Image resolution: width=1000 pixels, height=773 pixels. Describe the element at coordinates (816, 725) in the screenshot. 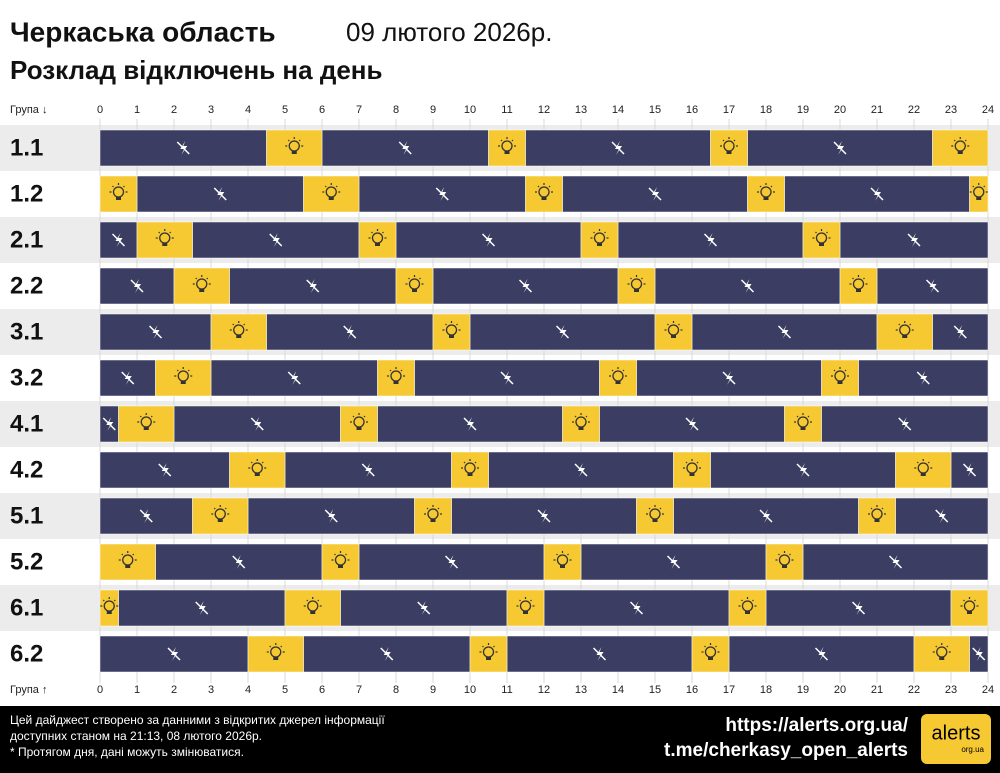

I see `url: https://alerts.org.ua/` at that location.